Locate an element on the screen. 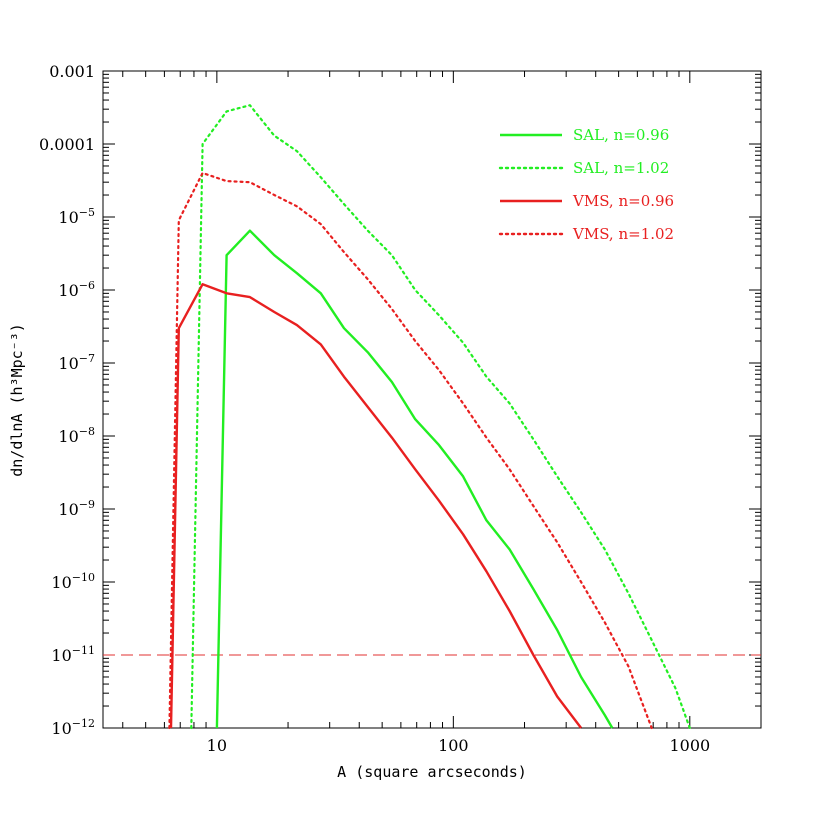  y-tick-label: 10⁻¹² is located at coordinates (73, 727).